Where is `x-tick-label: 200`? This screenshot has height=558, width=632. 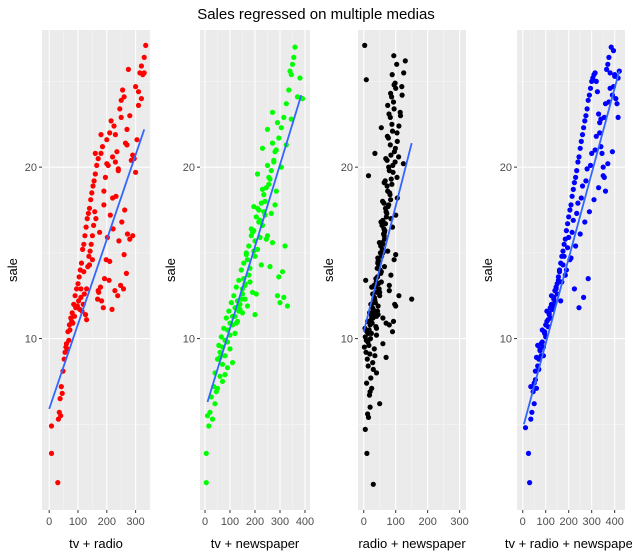 x-tick-label: 200 is located at coordinates (427, 522).